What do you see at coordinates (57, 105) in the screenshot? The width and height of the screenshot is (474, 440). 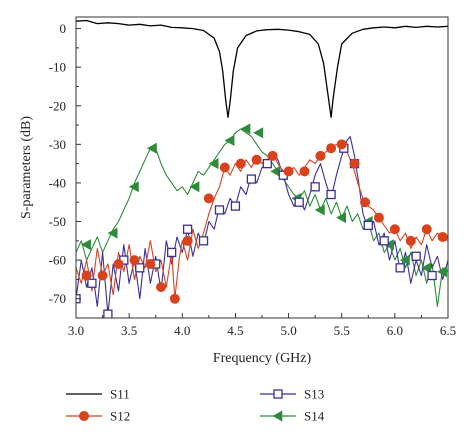 I see `y-tick-label: -20` at bounding box center [57, 105].